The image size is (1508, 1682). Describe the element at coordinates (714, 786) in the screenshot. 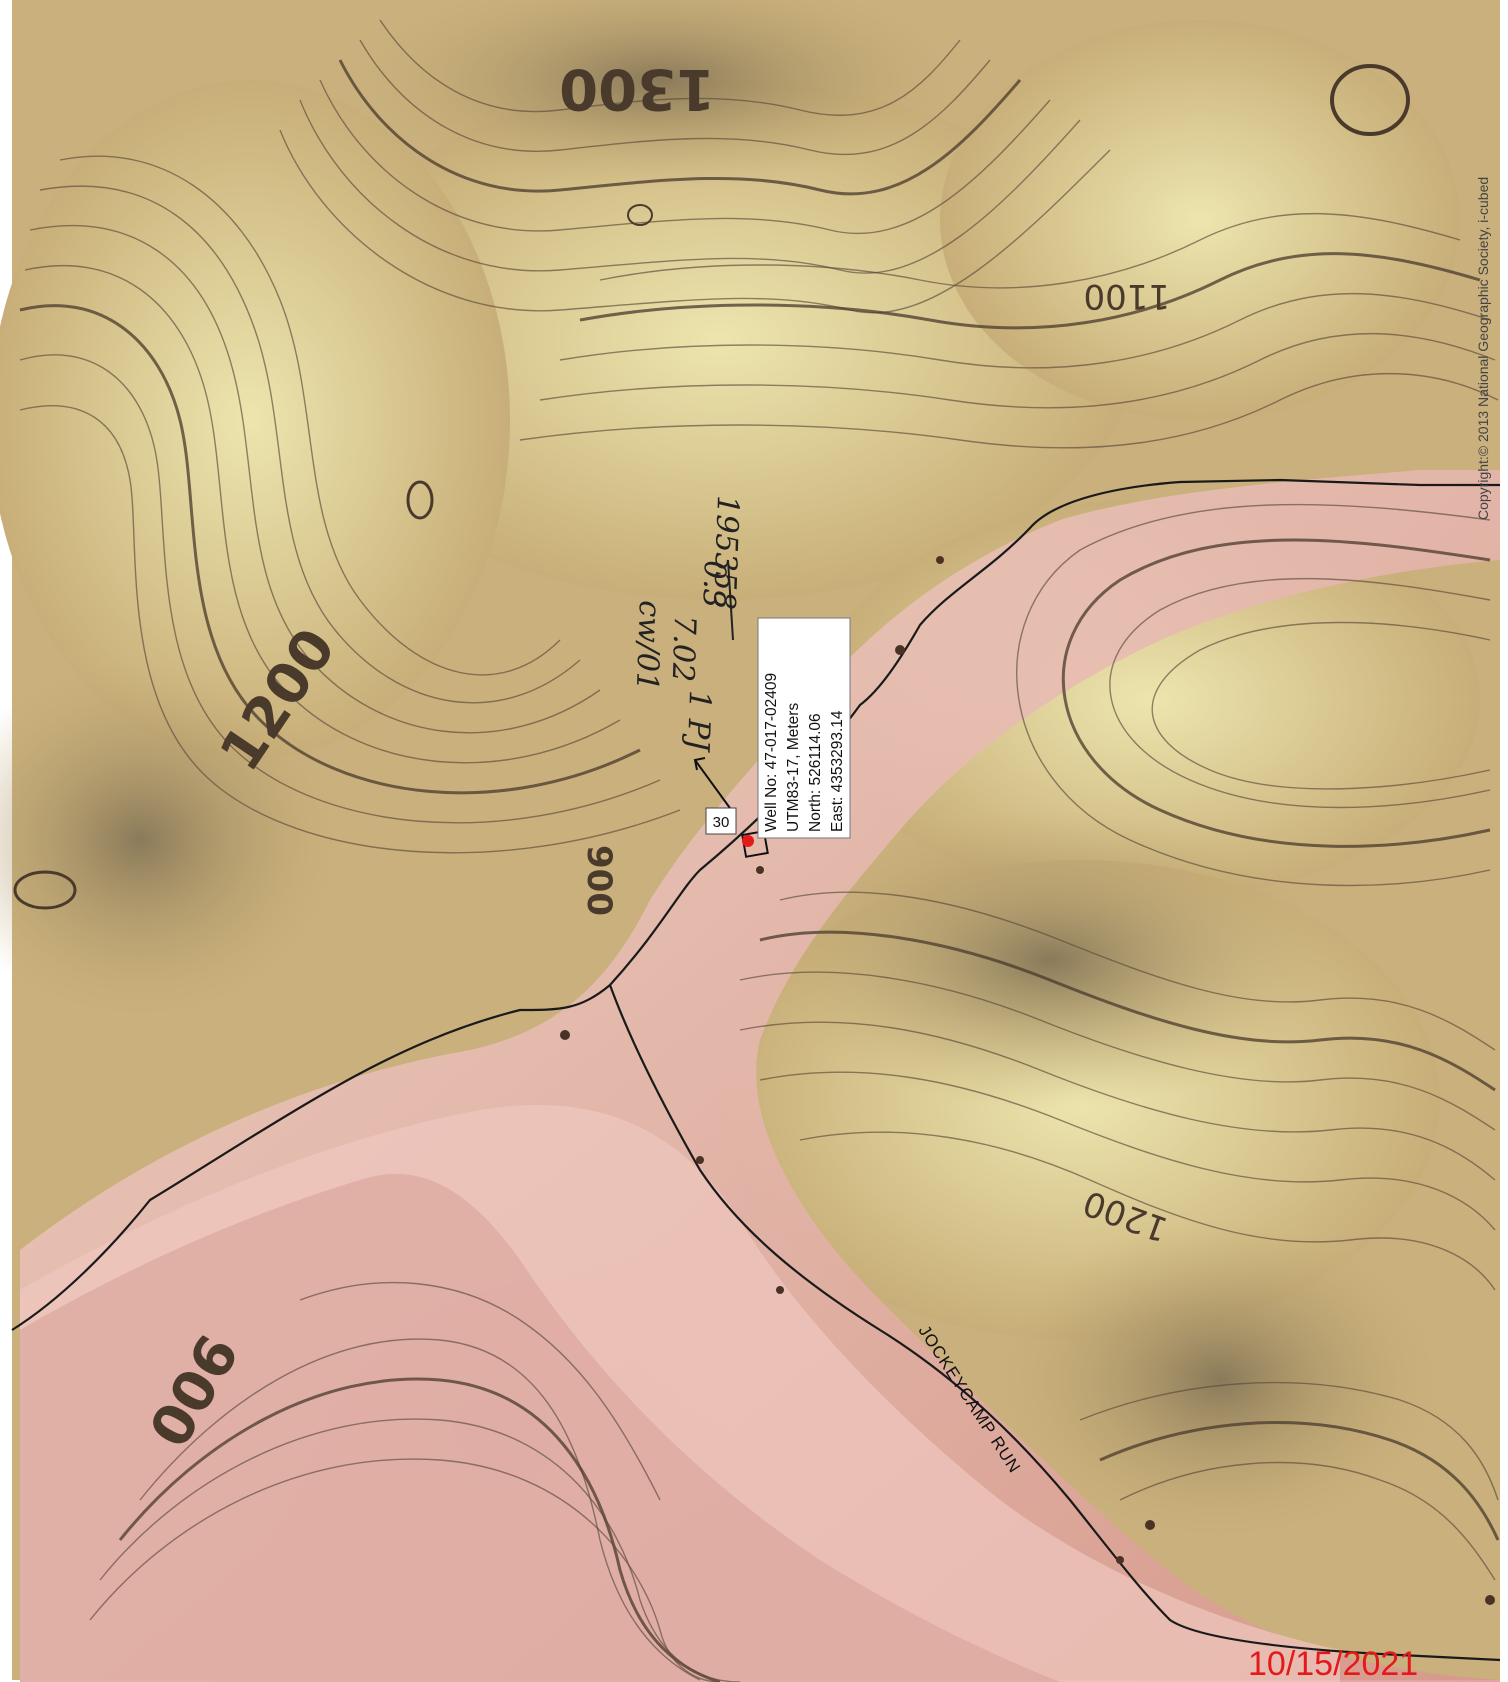

I see `arrow-icon` at that location.